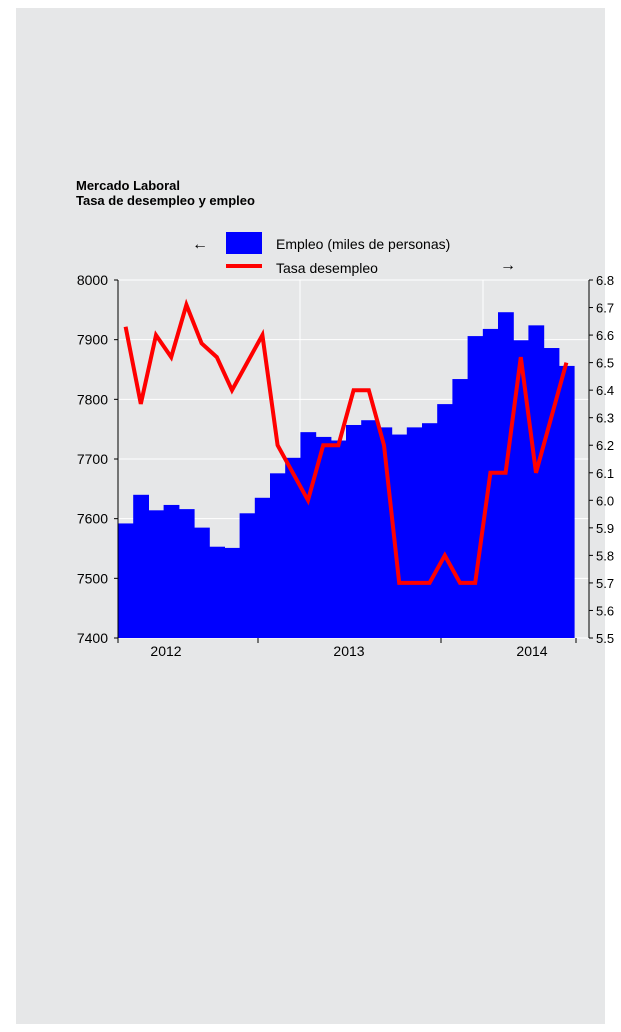 The width and height of the screenshot is (621, 1032). What do you see at coordinates (92, 340) in the screenshot?
I see `left-tick-label: 7900` at bounding box center [92, 340].